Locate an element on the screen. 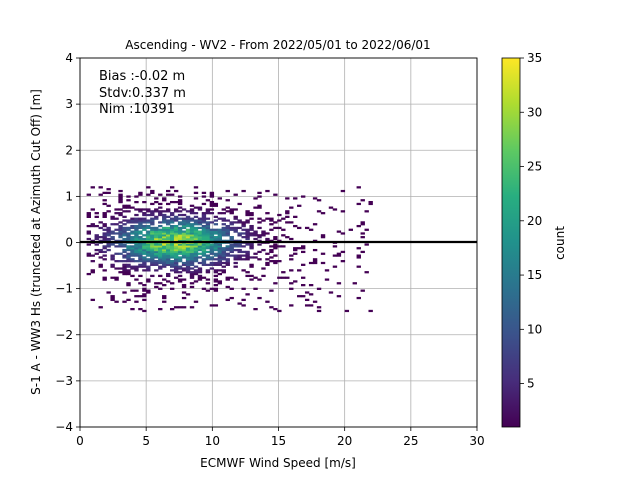 This screenshot has width=640, height=480. y-tick-label: −3 is located at coordinates (64, 381).